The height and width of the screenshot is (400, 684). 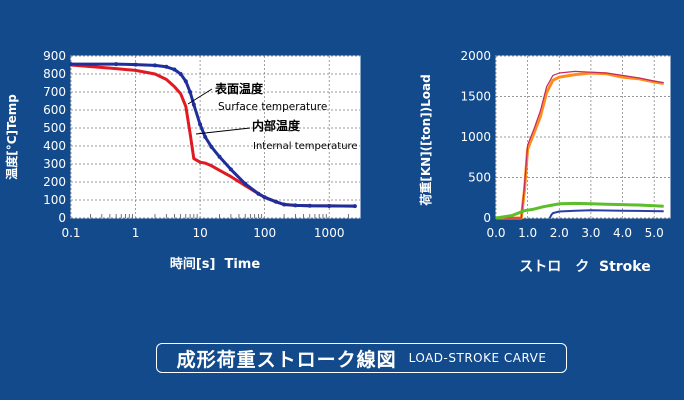 What do you see at coordinates (425, 140) in the screenshot?
I see `load-y-label: 荷重[KN]([ton])Load` at bounding box center [425, 140].